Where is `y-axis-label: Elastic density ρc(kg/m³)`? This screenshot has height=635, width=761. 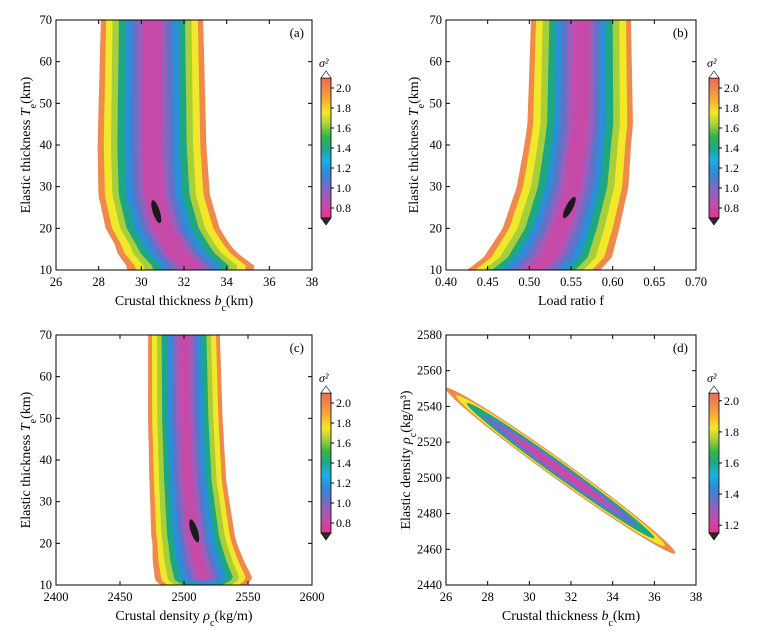
y-axis-label: Elastic density ρc(kg/m³) is located at coordinates (409, 459).